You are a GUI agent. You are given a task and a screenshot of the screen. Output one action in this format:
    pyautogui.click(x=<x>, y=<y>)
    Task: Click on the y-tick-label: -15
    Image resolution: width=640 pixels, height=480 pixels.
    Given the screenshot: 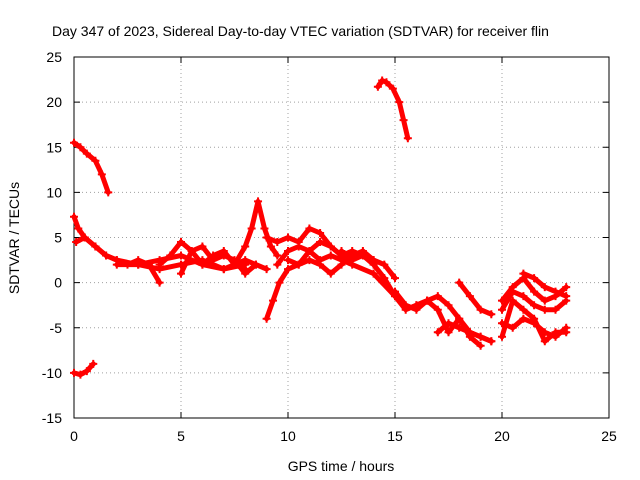 What is the action you would take?
    pyautogui.click(x=52, y=418)
    